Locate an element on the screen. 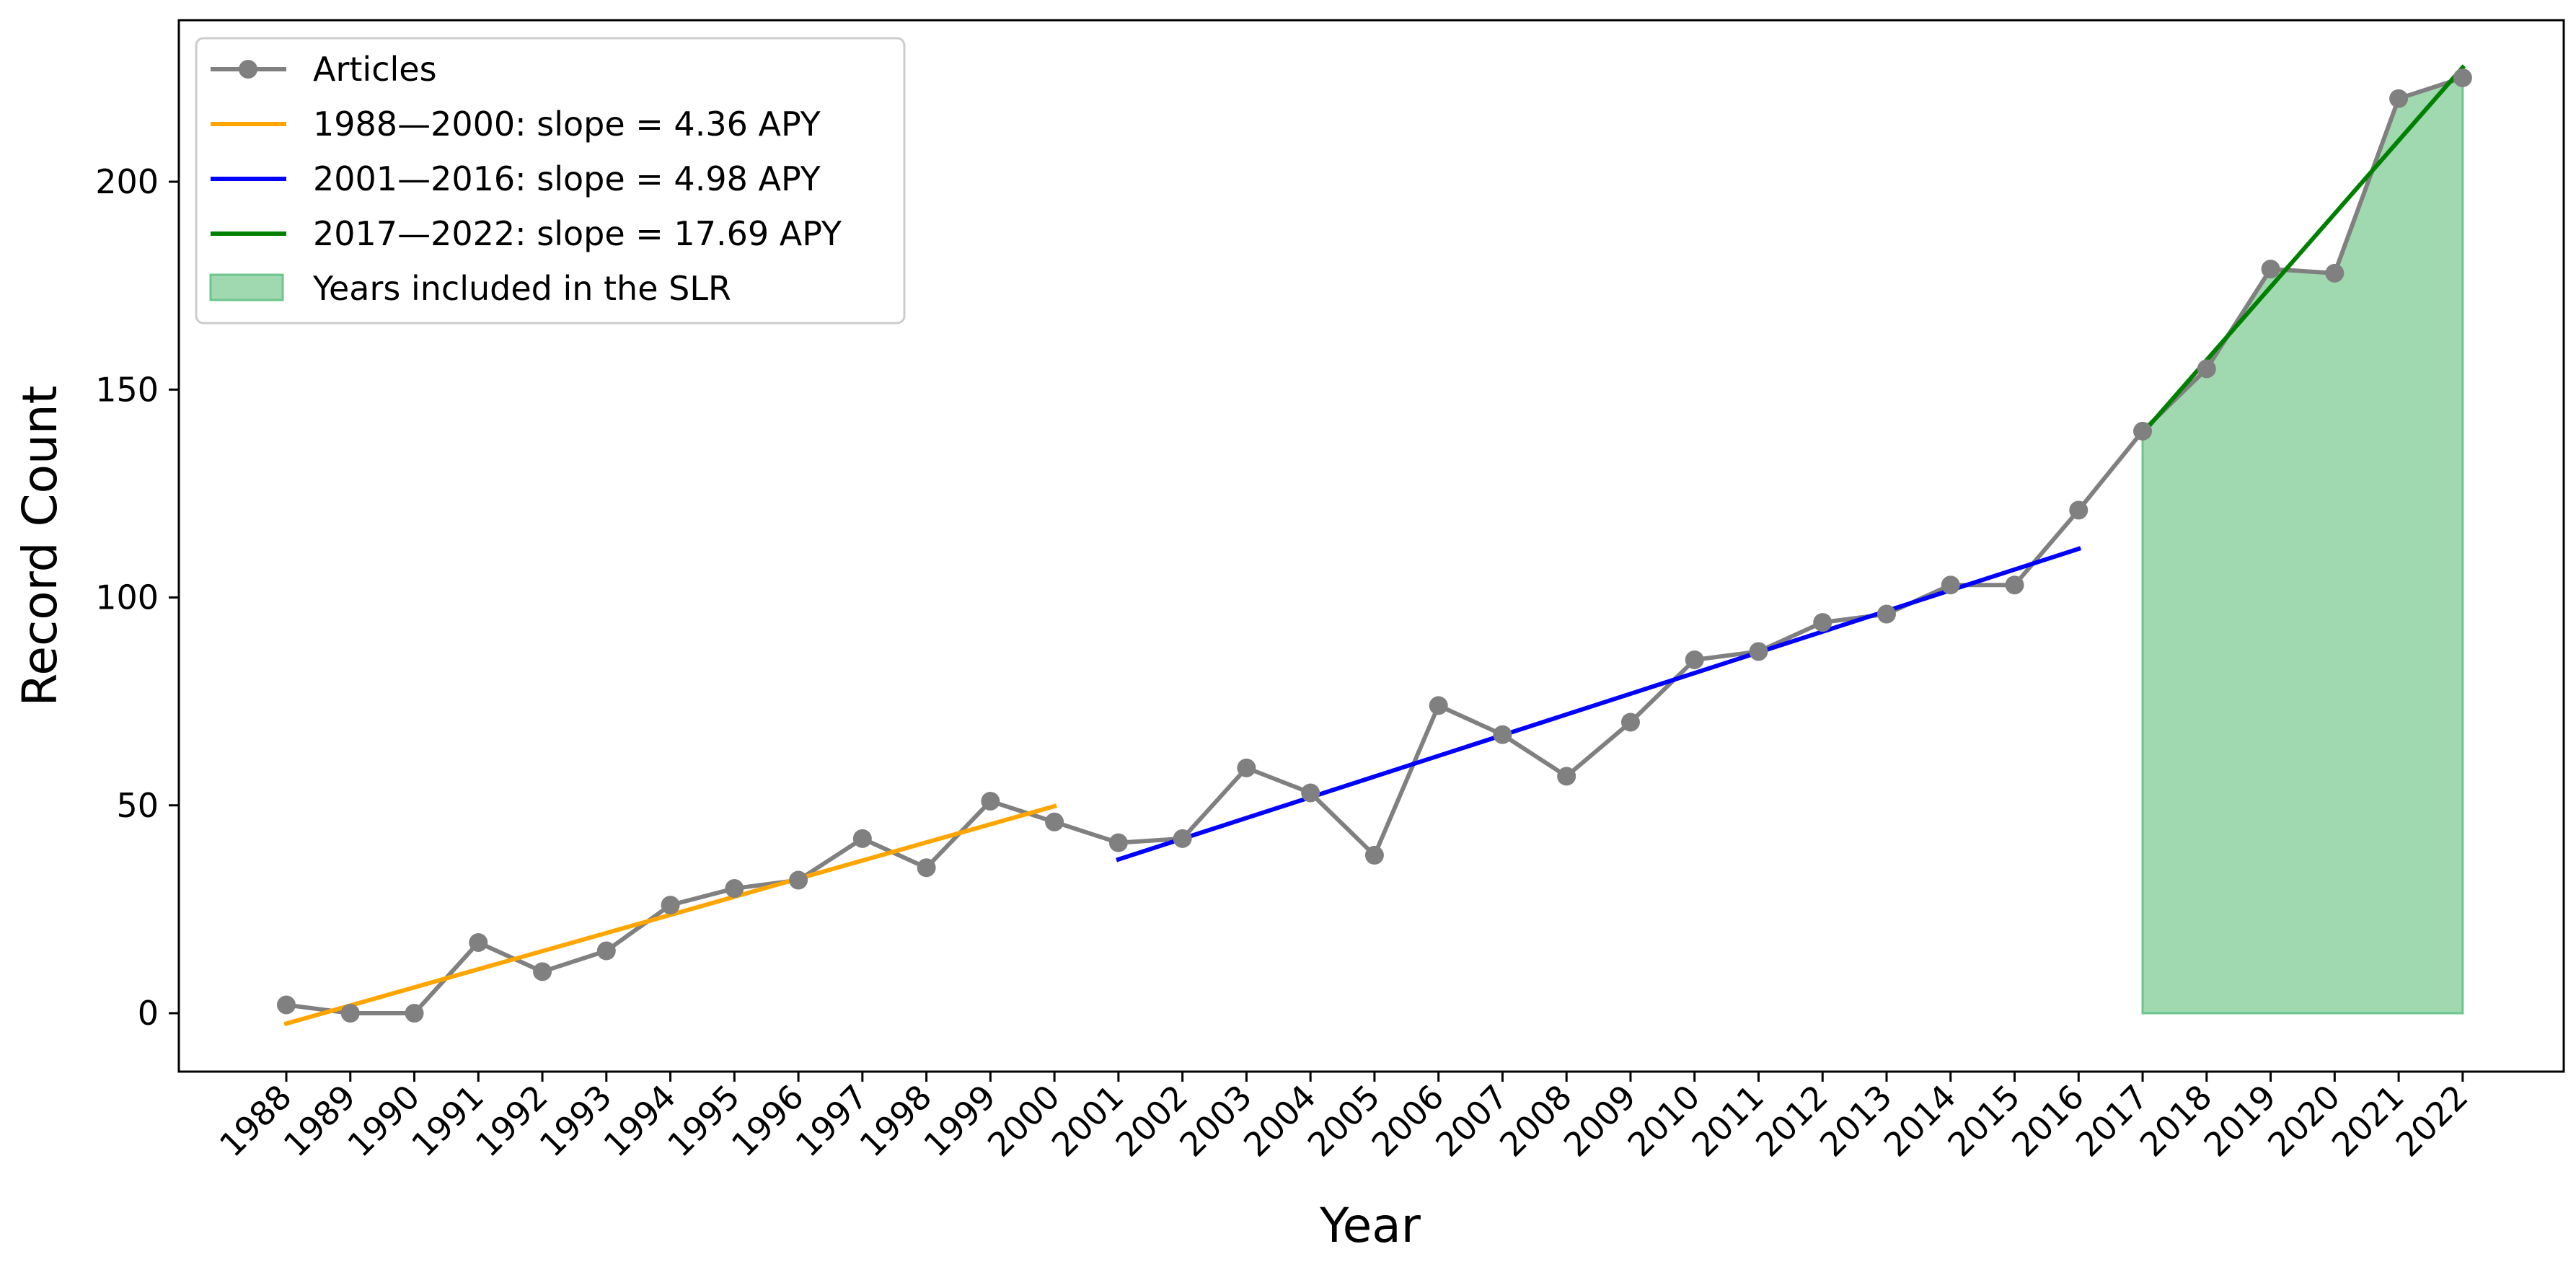 The image size is (2576, 1262). legend-label-2017-2022: 2017—2022: slope = 17.69 APY is located at coordinates (577, 233).